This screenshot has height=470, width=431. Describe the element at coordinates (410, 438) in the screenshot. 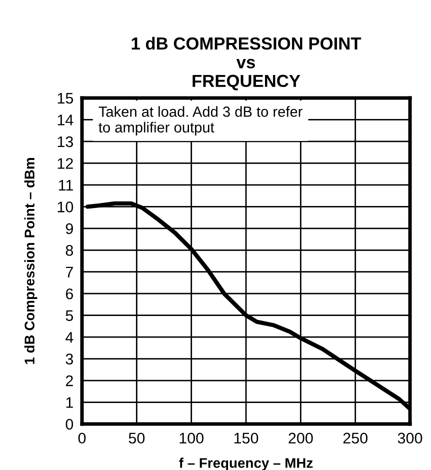

I see `x-tick-label: 300` at that location.